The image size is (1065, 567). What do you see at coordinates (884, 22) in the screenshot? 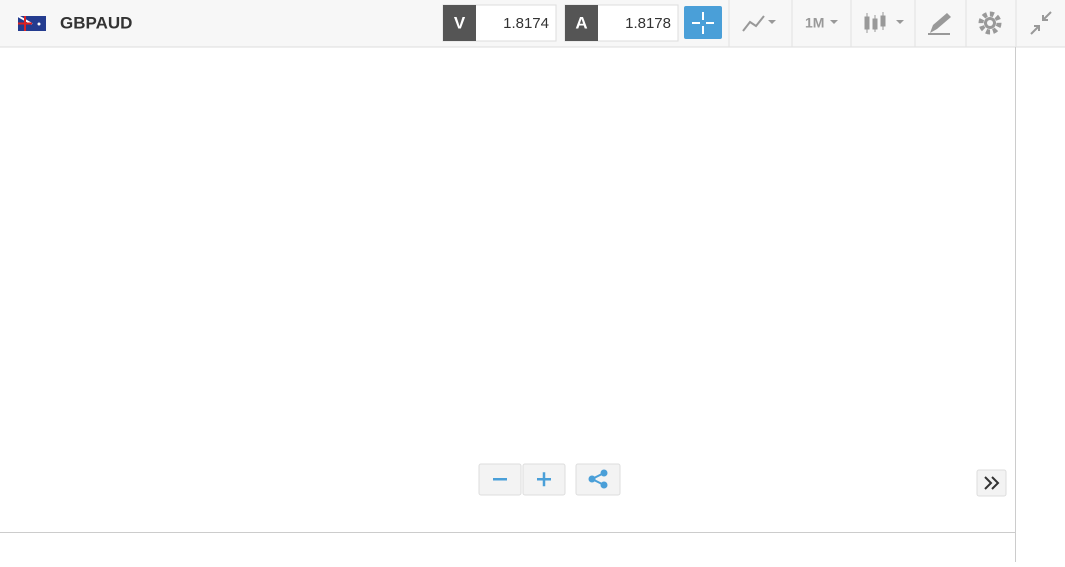
I see `candle-type-button` at bounding box center [884, 22].